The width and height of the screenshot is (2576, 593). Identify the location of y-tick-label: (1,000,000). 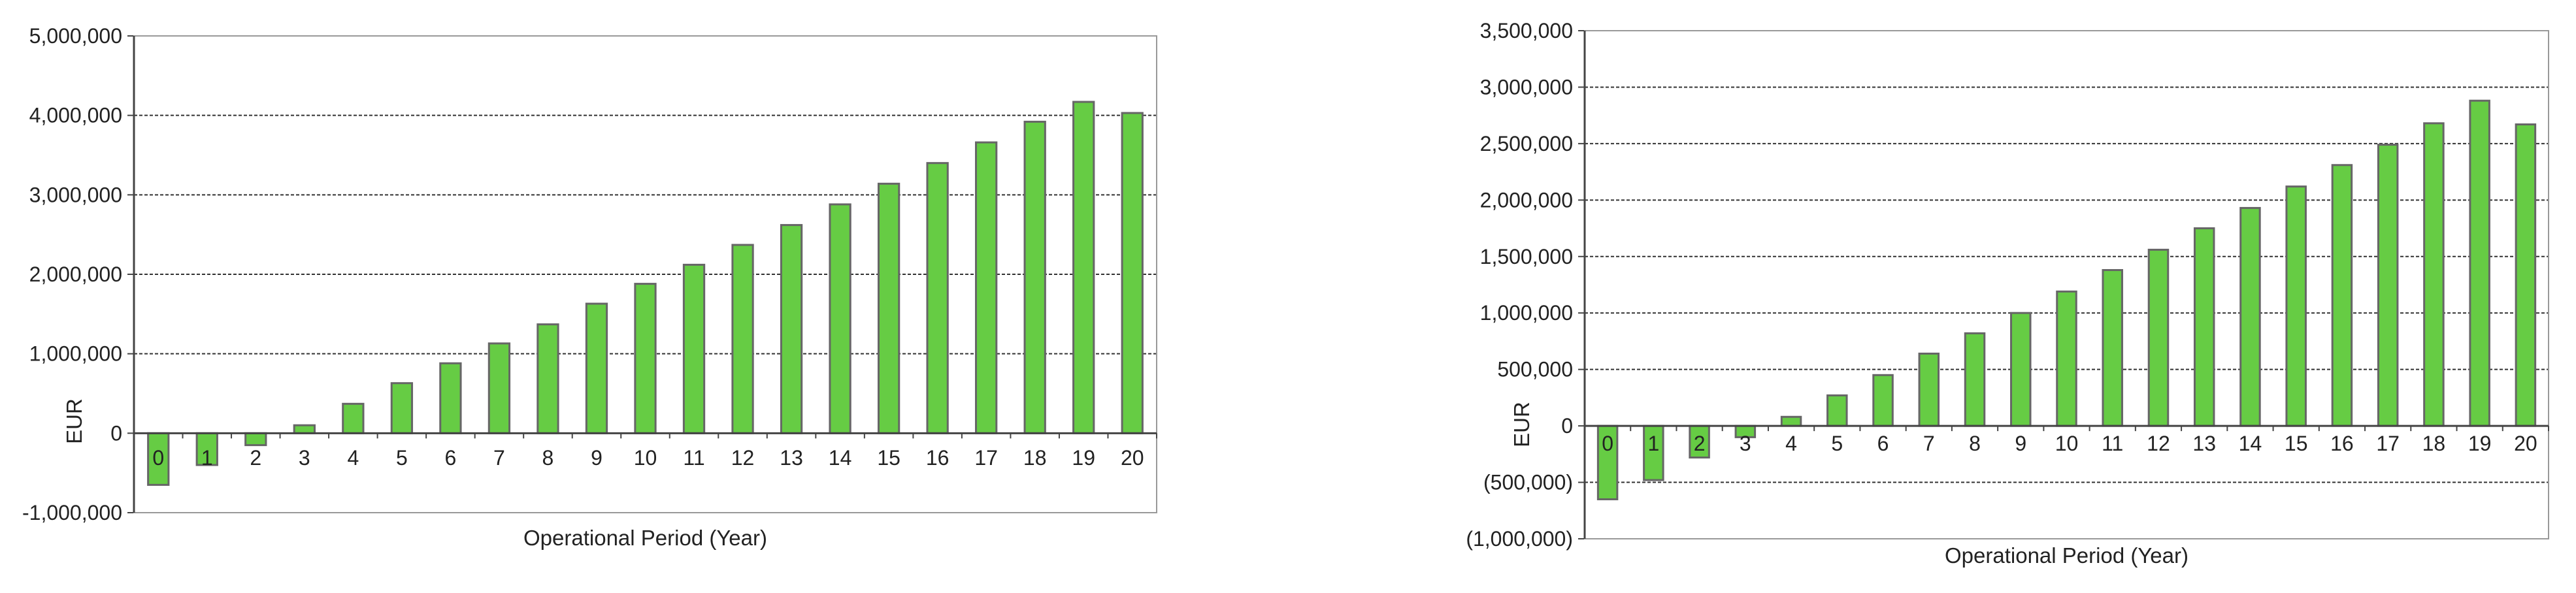
(1519, 539).